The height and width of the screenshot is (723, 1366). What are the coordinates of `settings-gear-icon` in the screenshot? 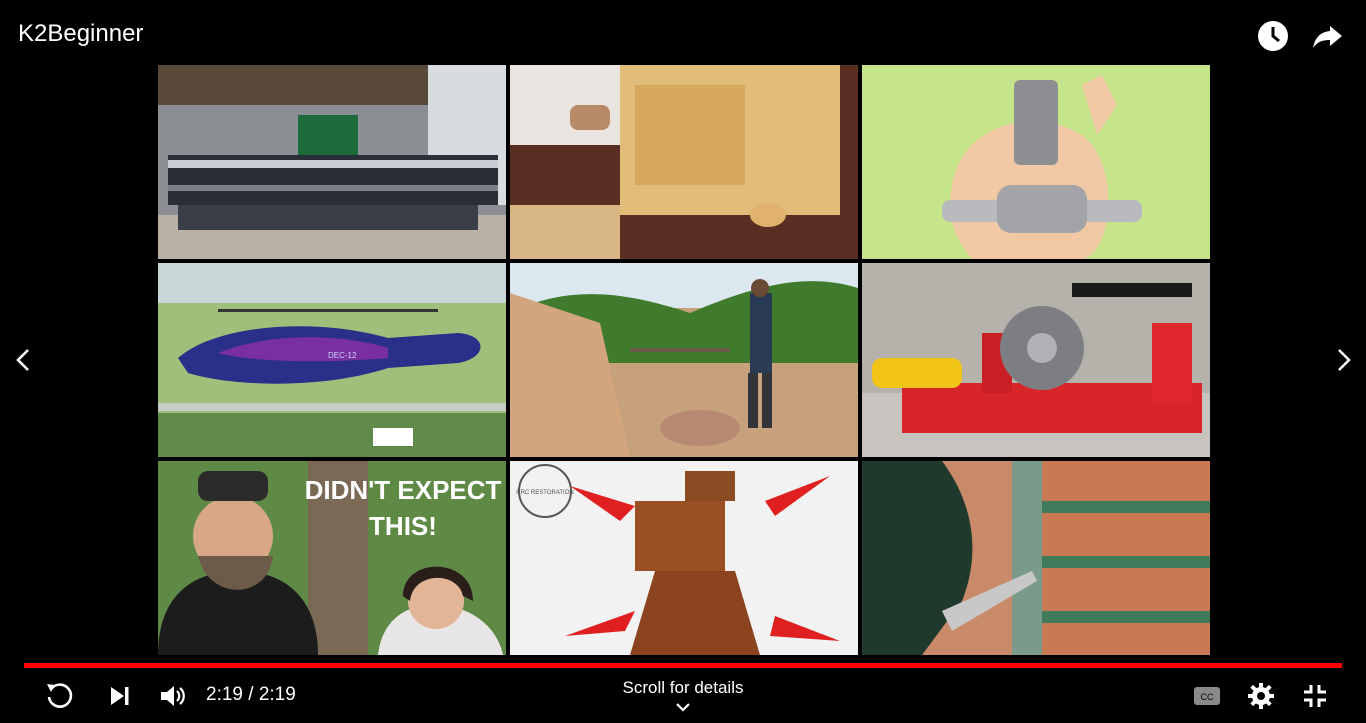 It's located at (1261, 696).